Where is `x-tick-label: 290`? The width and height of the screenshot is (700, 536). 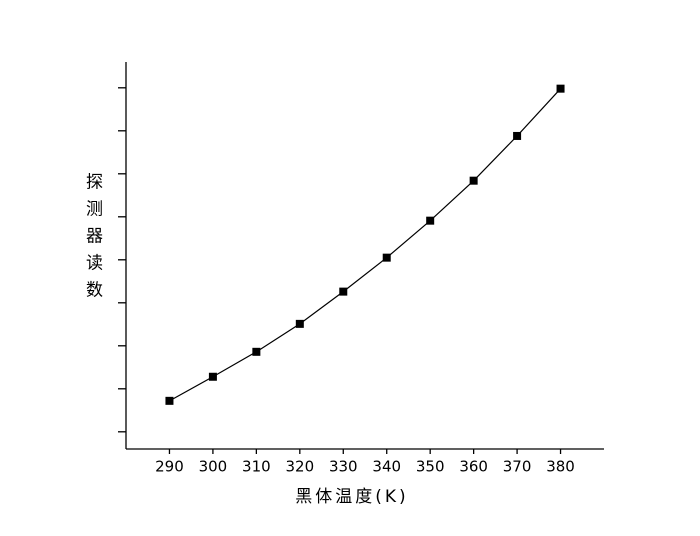 x-tick-label: 290 is located at coordinates (169, 467).